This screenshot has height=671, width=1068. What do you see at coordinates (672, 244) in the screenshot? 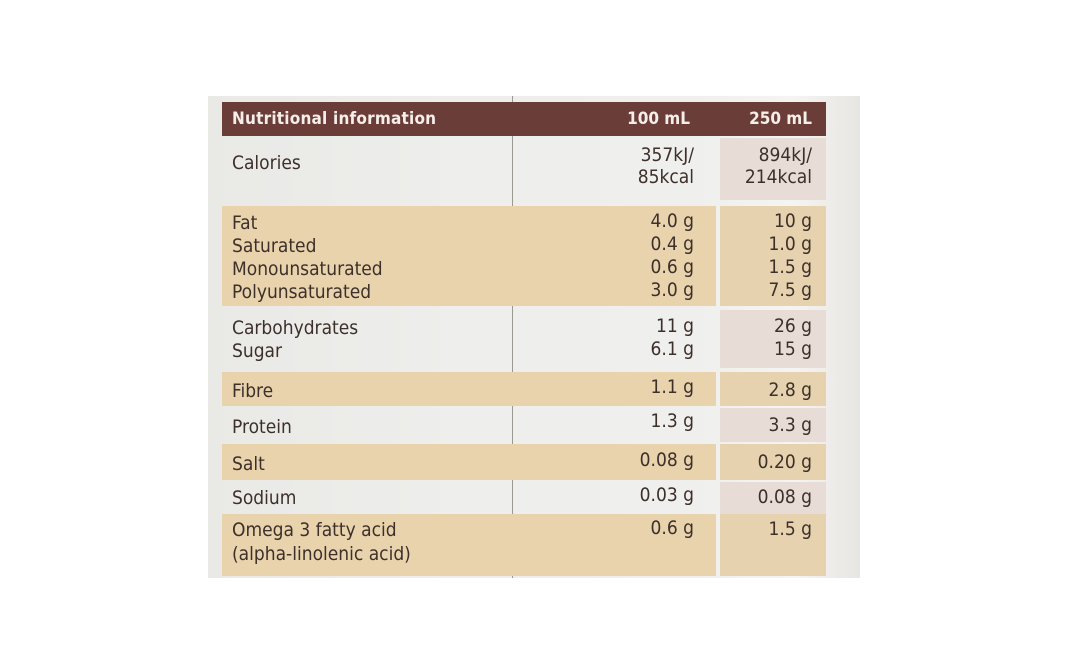
I see `value-100ml: 0.4 g` at bounding box center [672, 244].